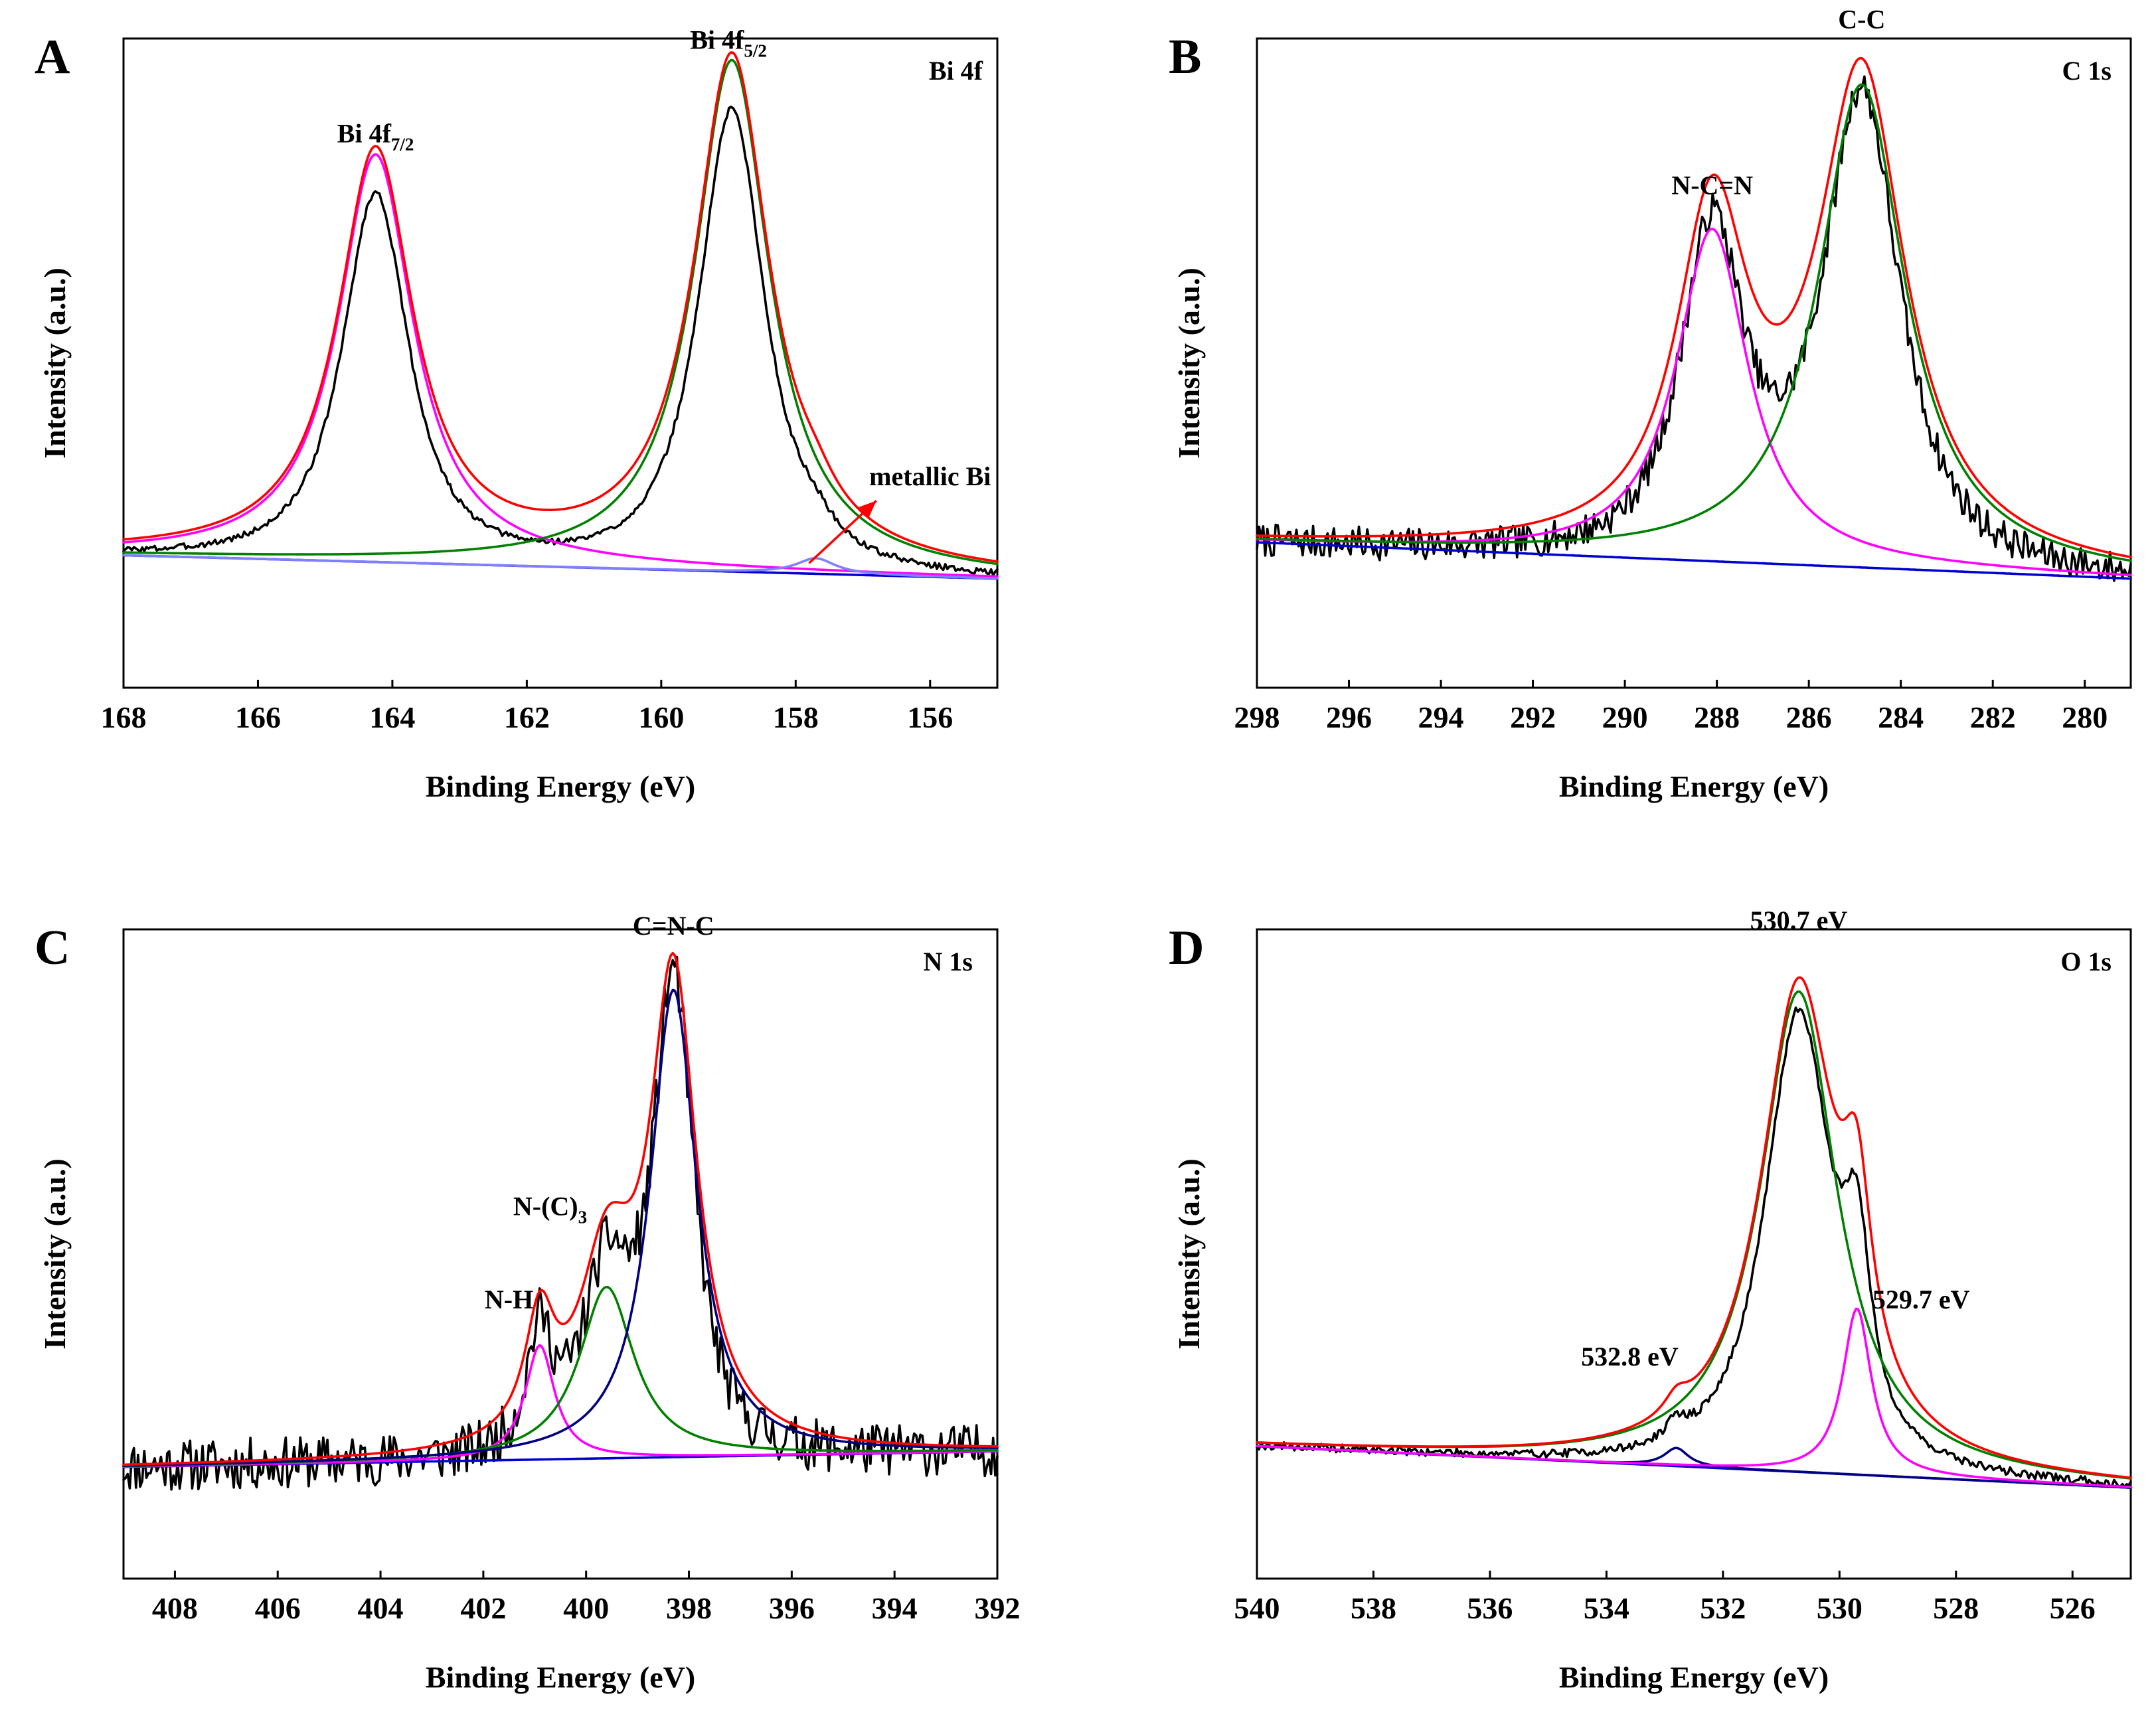 The width and height of the screenshot is (2156, 1718). What do you see at coordinates (796, 717) in the screenshot?
I see `x-tick-label-a-5: 158` at bounding box center [796, 717].